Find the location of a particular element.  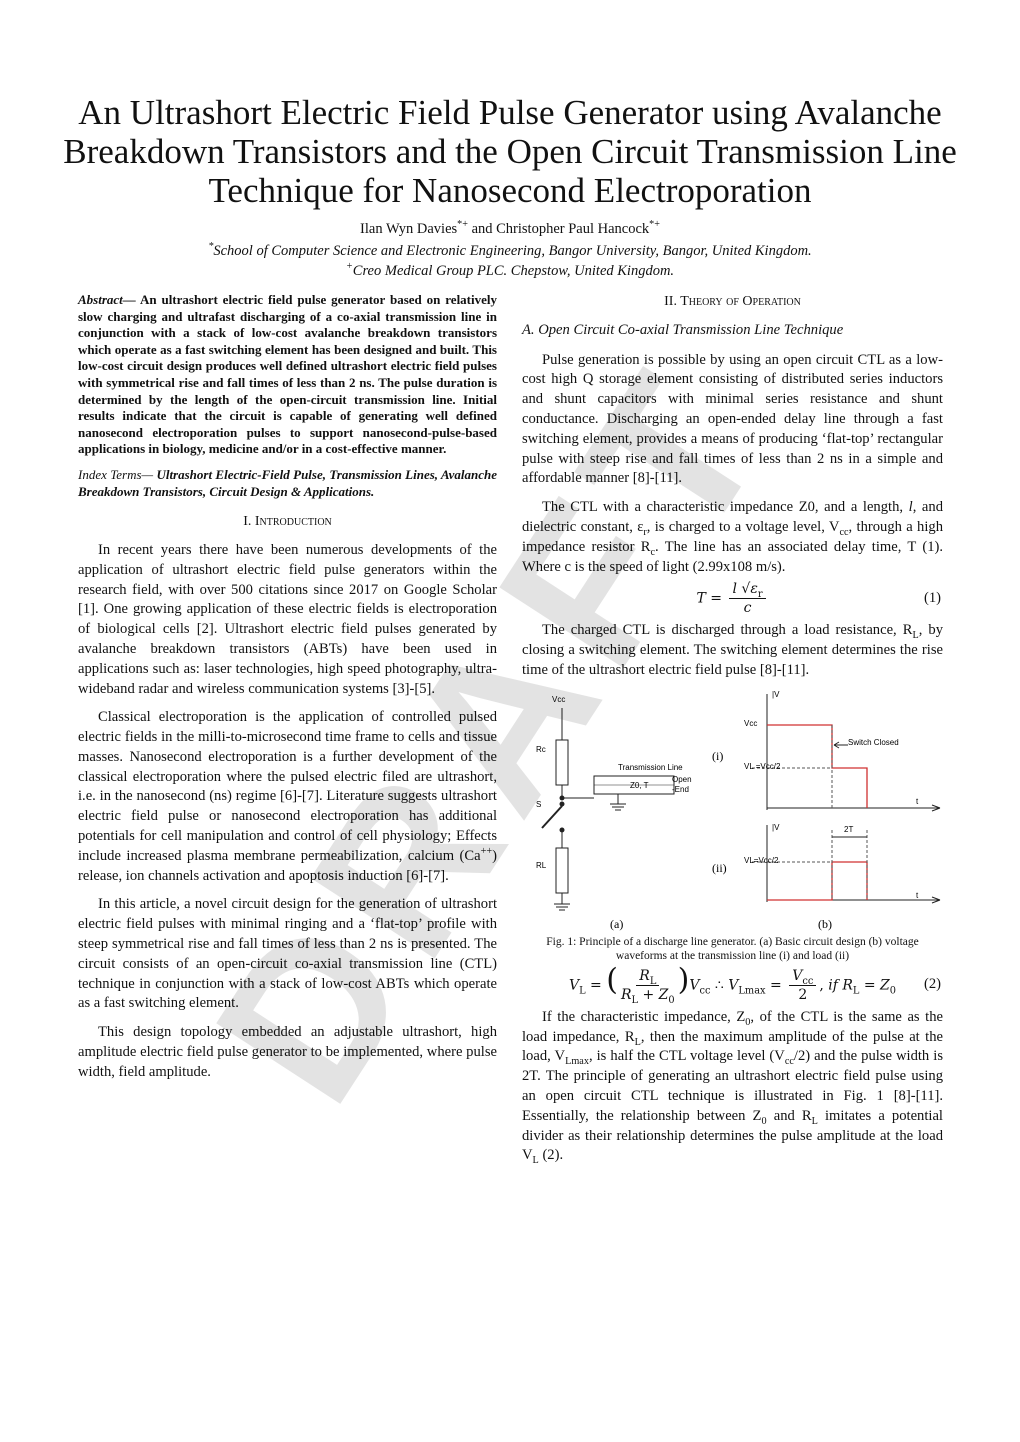

numerator: Vcc is located at coordinates (803, 976).